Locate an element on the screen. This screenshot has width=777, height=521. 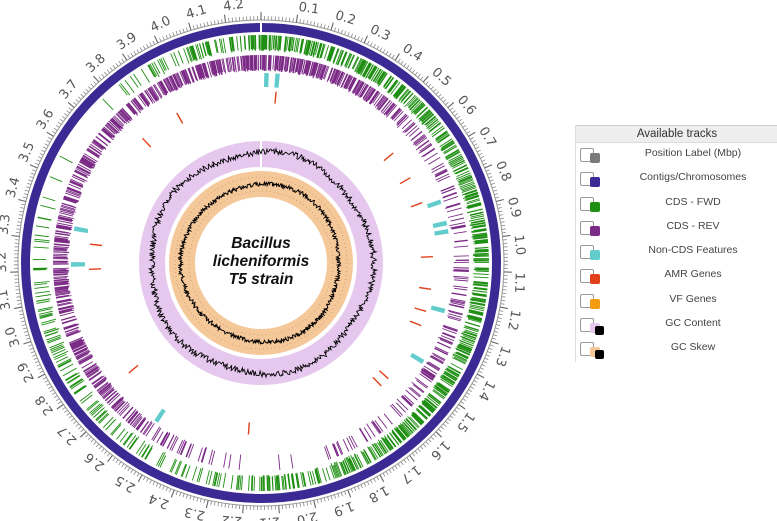
position-label: 3.5 is located at coordinates (27, 152).